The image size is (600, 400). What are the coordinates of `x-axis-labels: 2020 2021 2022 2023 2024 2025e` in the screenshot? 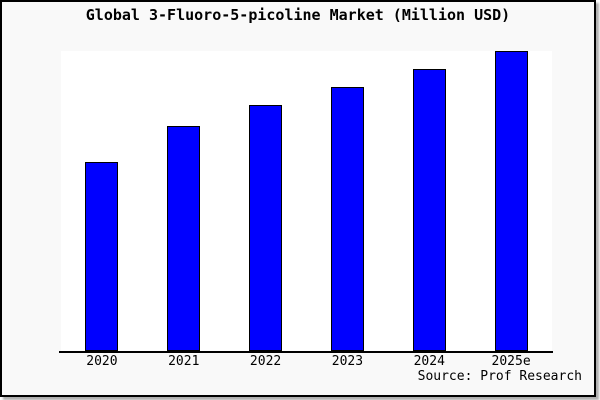 It's located at (306, 362).